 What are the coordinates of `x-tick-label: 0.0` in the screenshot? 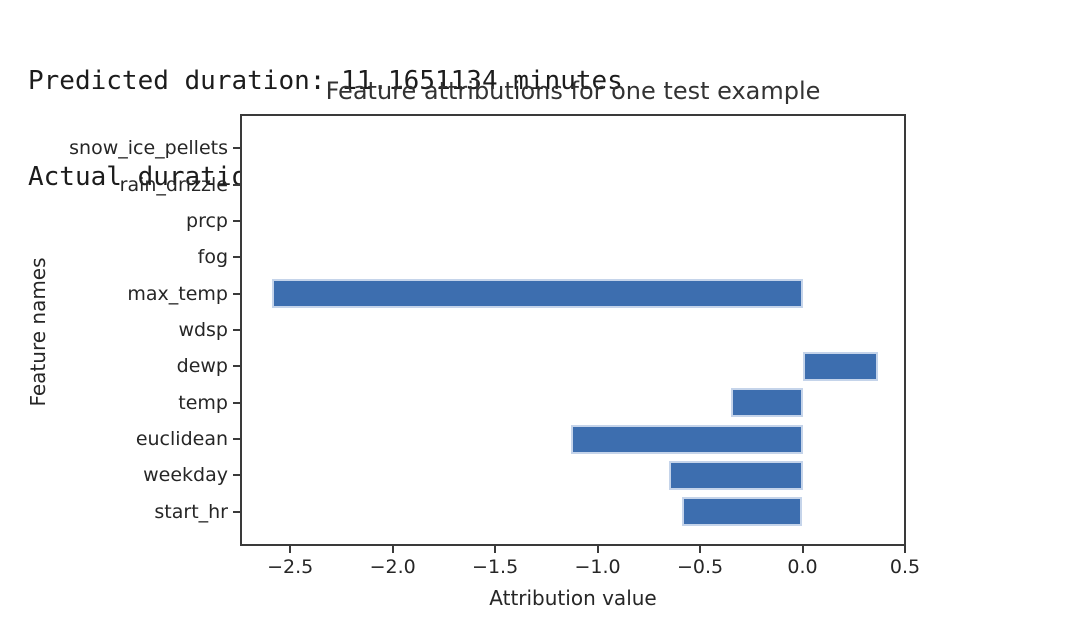 It's located at (802, 567).